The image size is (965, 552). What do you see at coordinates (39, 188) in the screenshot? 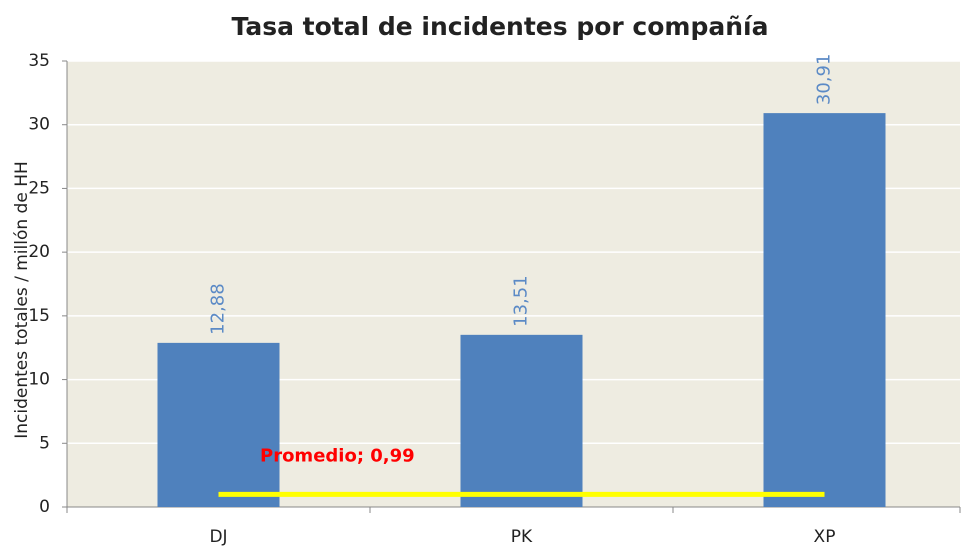
I see `y-tick-label: 25` at bounding box center [39, 188].